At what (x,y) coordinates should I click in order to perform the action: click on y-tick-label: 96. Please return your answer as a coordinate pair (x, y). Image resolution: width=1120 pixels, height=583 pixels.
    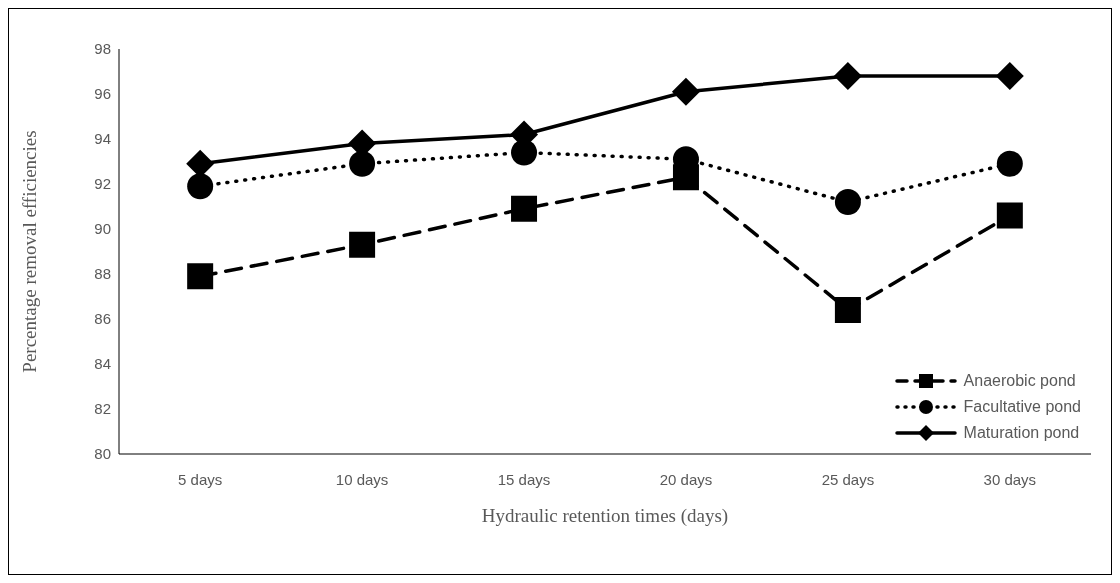
    Looking at the image, I should click on (102, 94).